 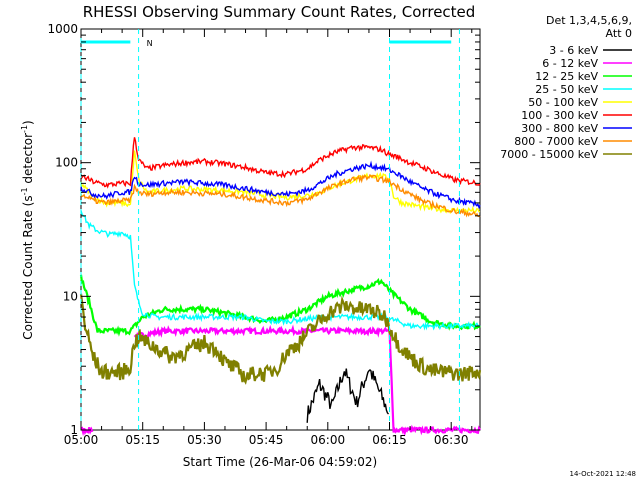 I want to click on y-tick-label-2: 100, so click(x=66, y=163).